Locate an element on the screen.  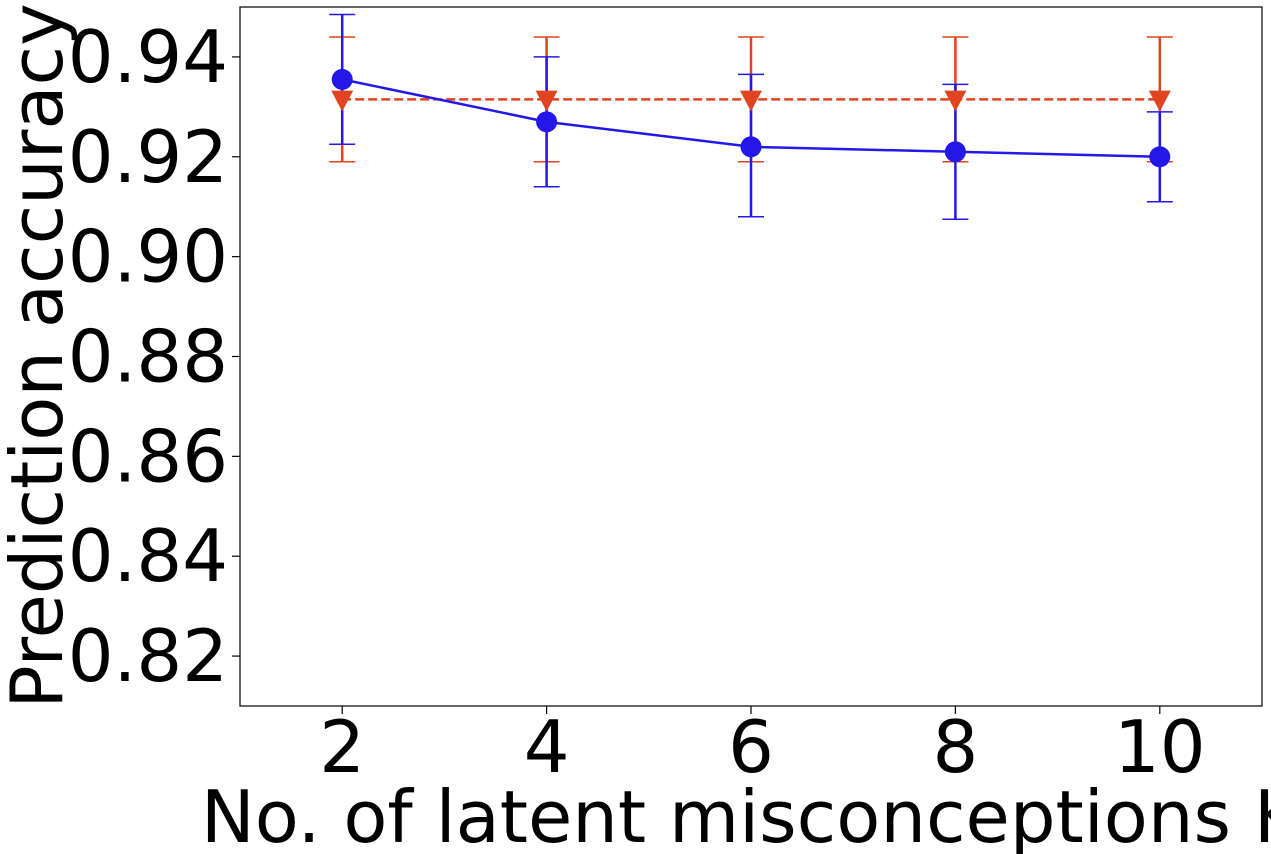
x-tick-label: 6 is located at coordinates (751, 747).